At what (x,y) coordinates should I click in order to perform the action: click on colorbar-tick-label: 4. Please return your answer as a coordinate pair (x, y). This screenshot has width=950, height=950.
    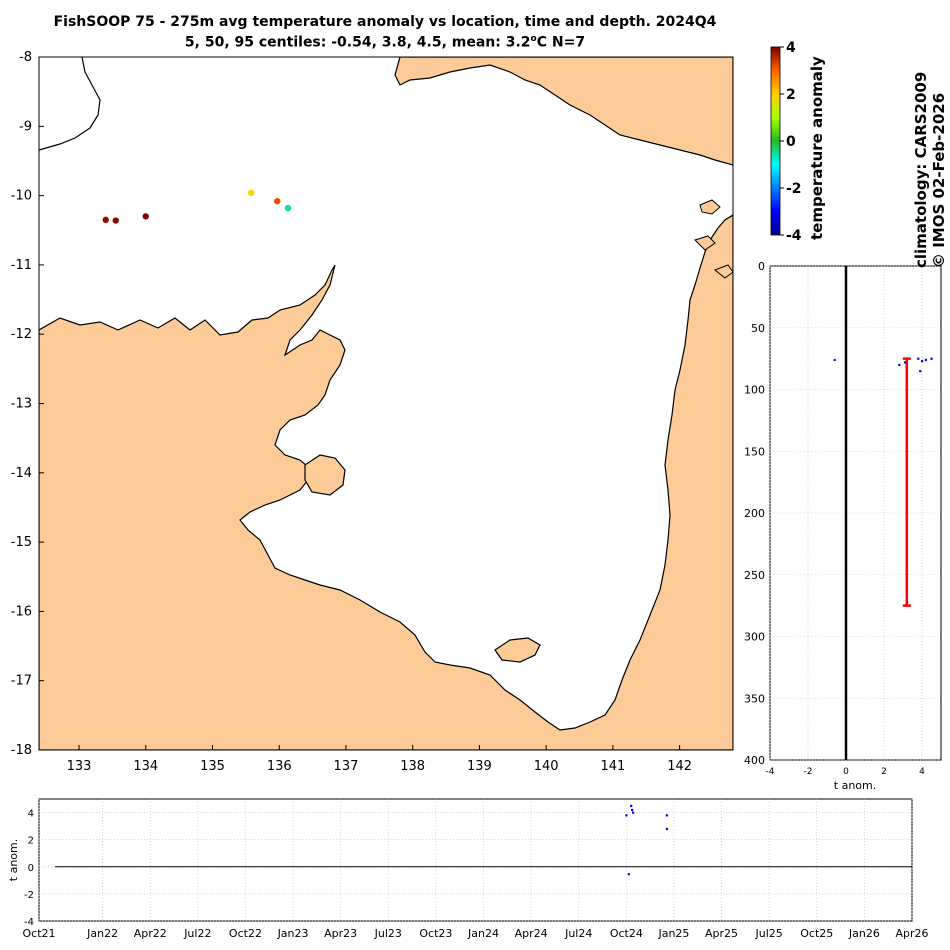
    Looking at the image, I should click on (791, 48).